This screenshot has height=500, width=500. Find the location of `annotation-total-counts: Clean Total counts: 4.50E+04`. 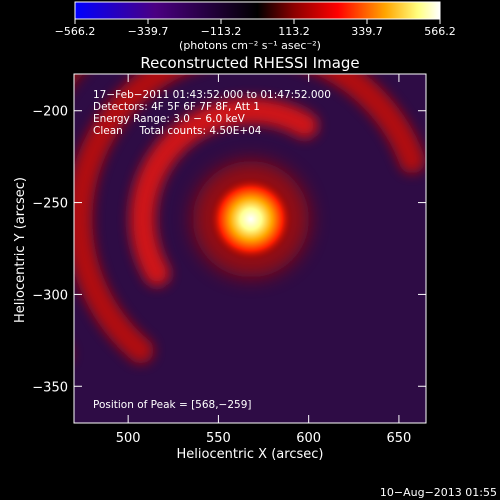

annotation-total-counts: Clean Total counts: 4.50E+04 is located at coordinates (177, 131).